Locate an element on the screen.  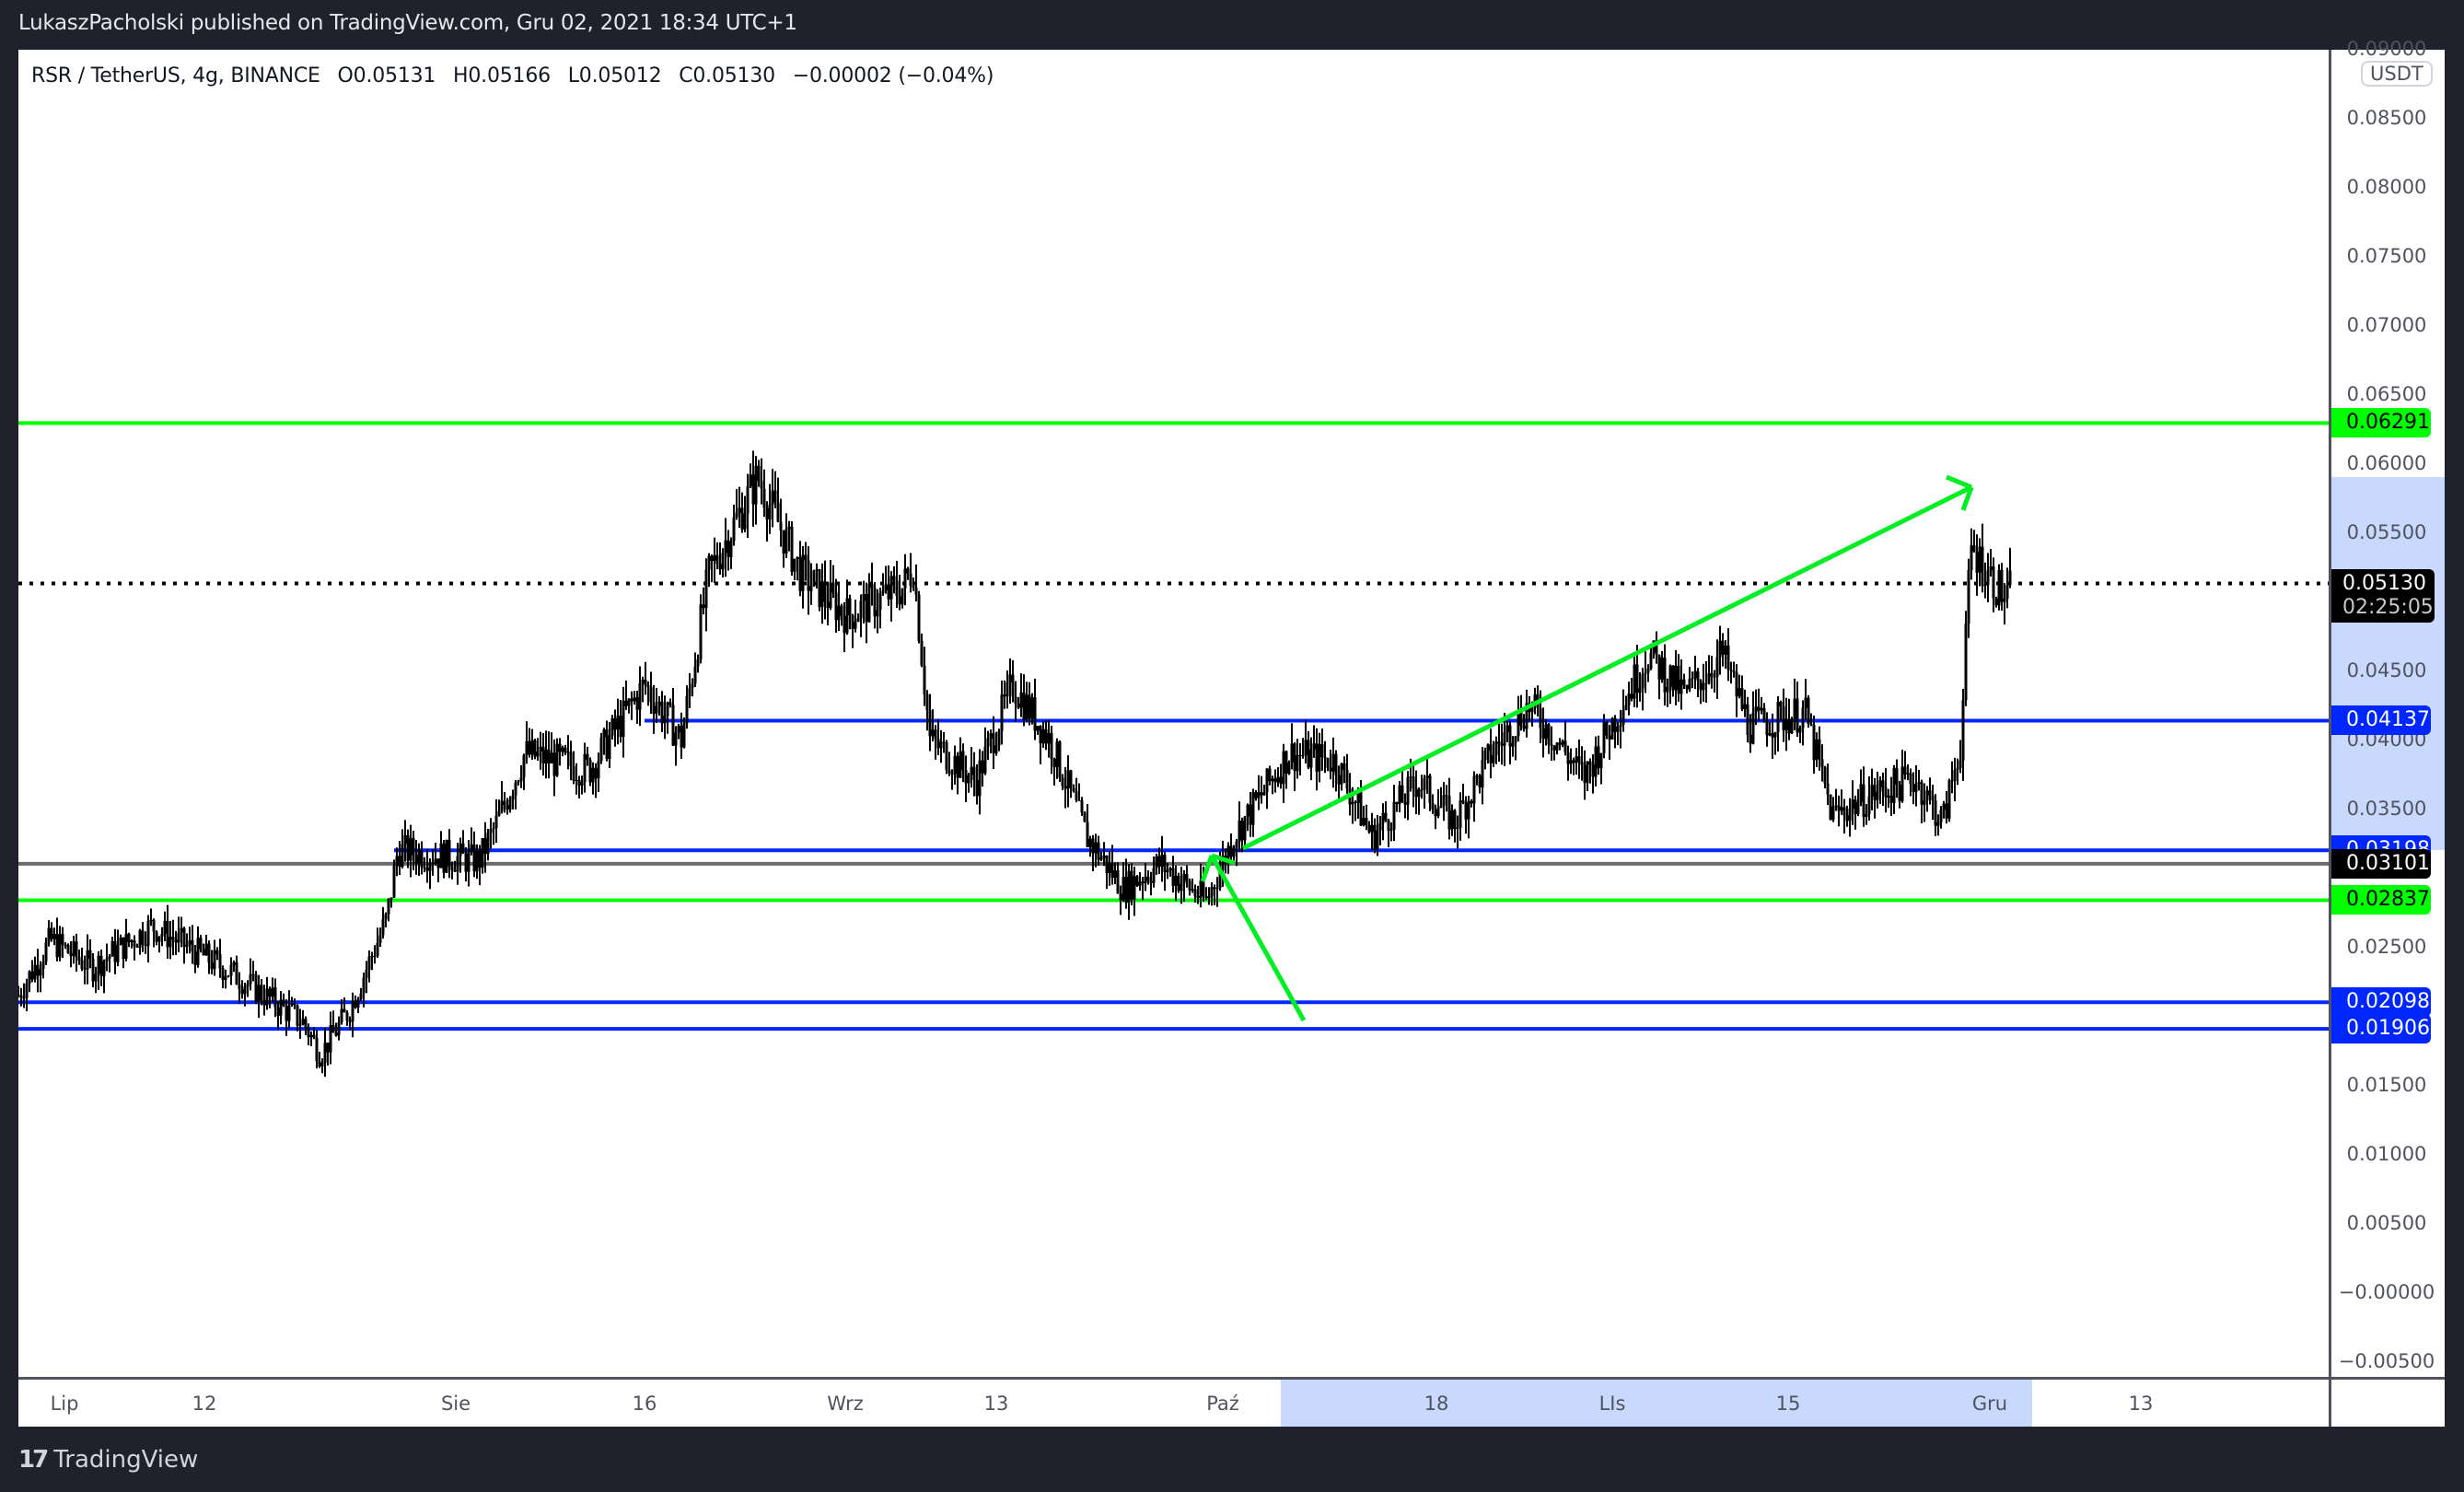
ohlc-change: −0.00002 (−0.04%) is located at coordinates (893, 75).